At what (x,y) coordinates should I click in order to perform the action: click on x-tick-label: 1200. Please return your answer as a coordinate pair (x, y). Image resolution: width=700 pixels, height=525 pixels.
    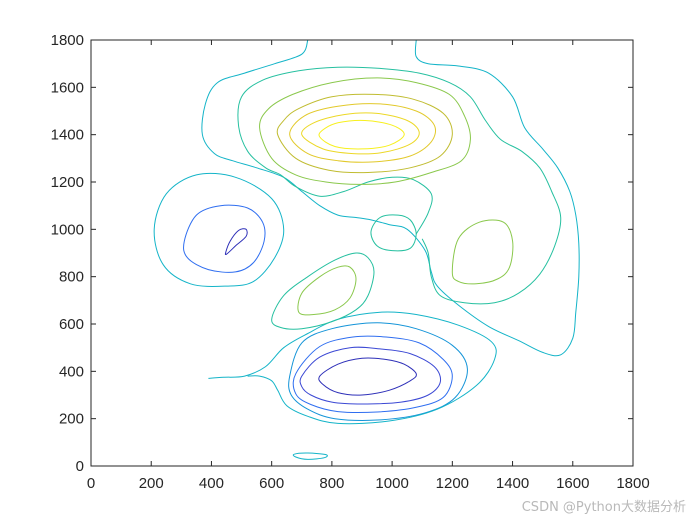
    Looking at the image, I should click on (452, 483).